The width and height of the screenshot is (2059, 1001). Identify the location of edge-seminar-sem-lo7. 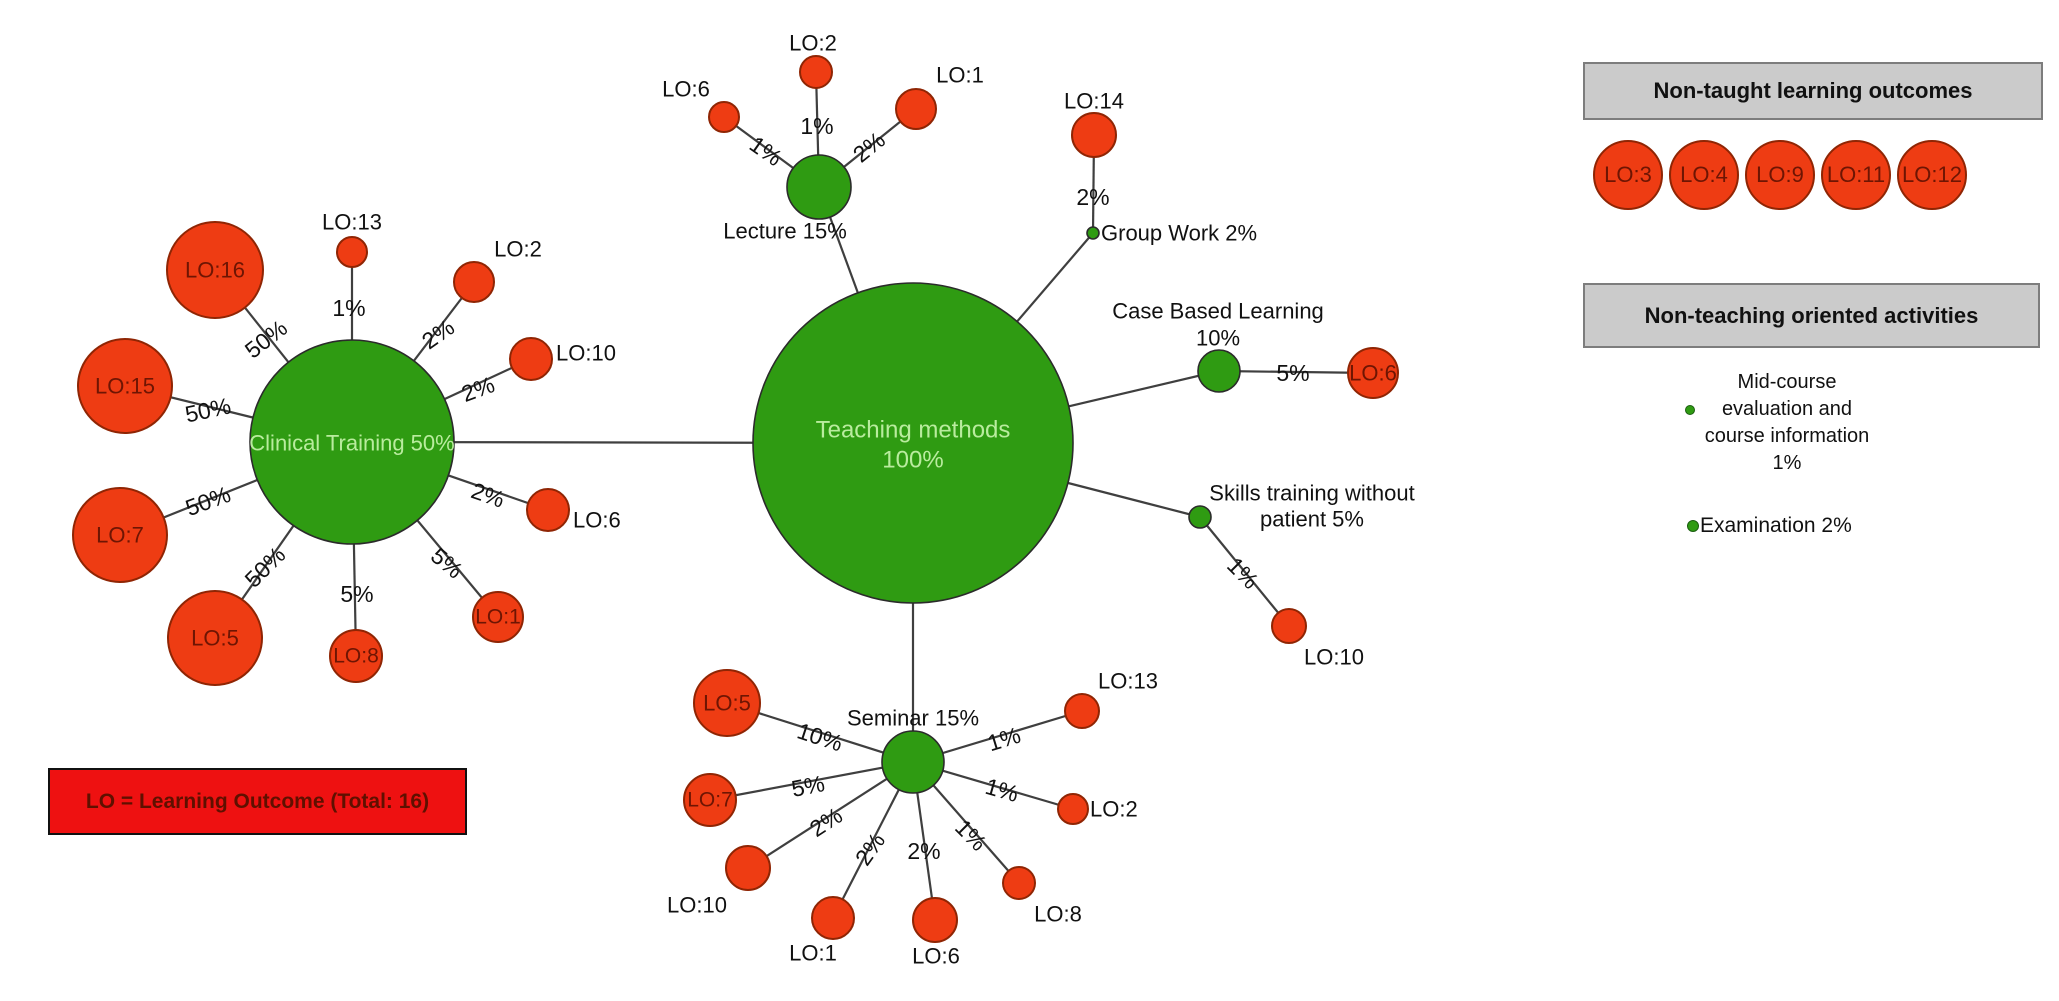
(811, 781).